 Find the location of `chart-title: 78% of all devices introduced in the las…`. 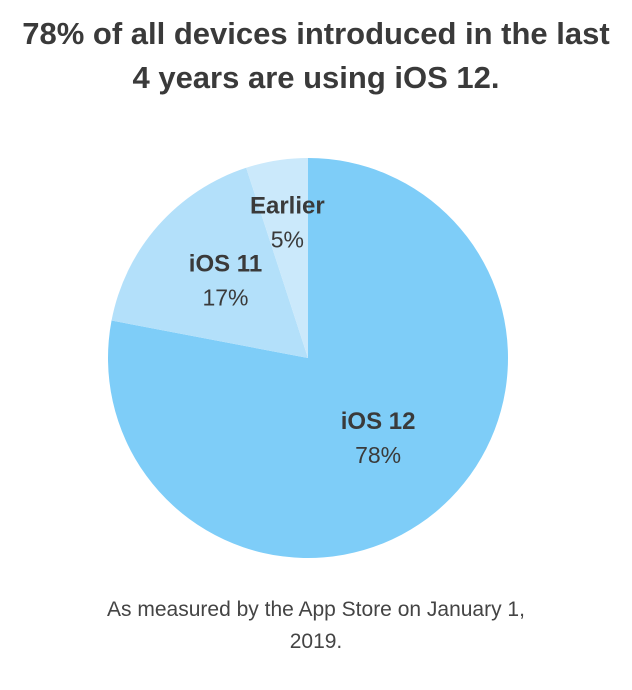

chart-title: 78% of all devices introduced in the las… is located at coordinates (316, 55).